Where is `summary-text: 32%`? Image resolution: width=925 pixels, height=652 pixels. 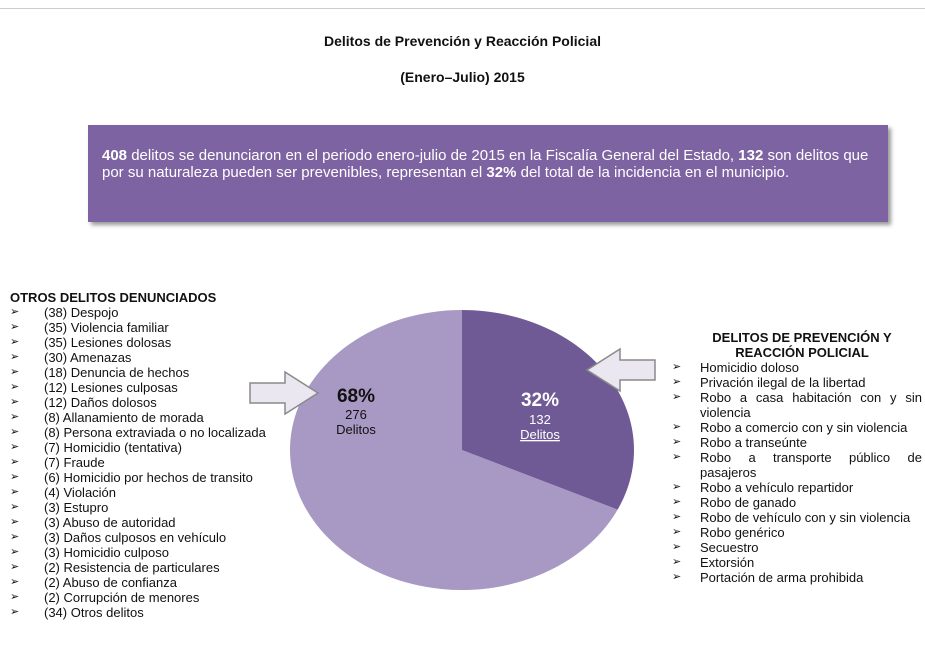 summary-text: 32% is located at coordinates (501, 172).